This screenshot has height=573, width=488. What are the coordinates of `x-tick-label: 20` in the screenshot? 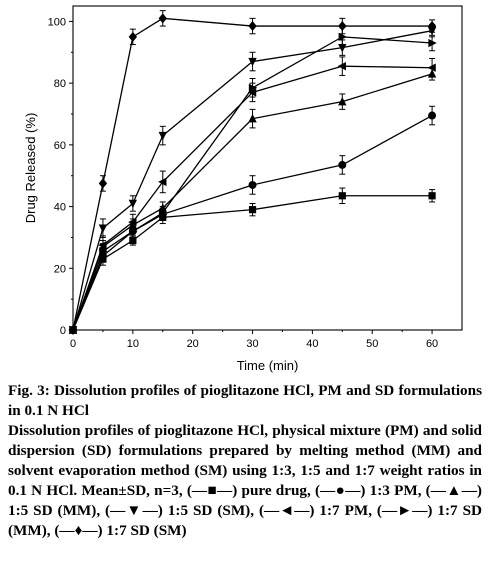 It's located at (193, 344).